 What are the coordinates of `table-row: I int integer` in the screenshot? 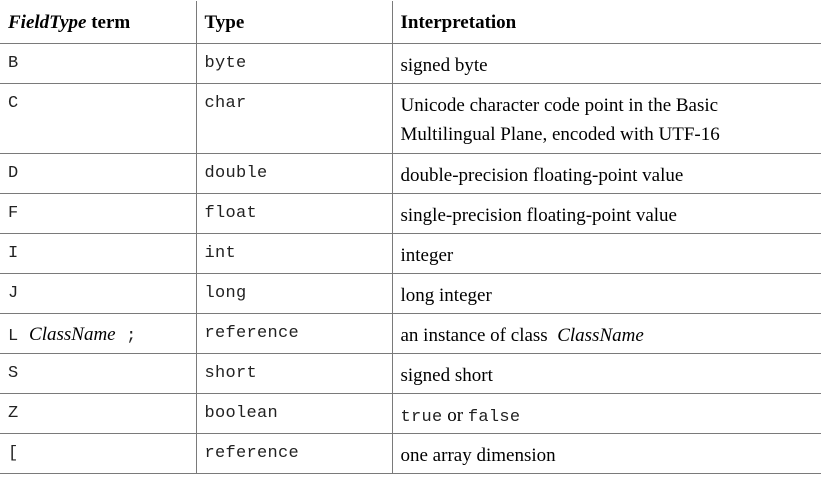 It's located at (410, 253).